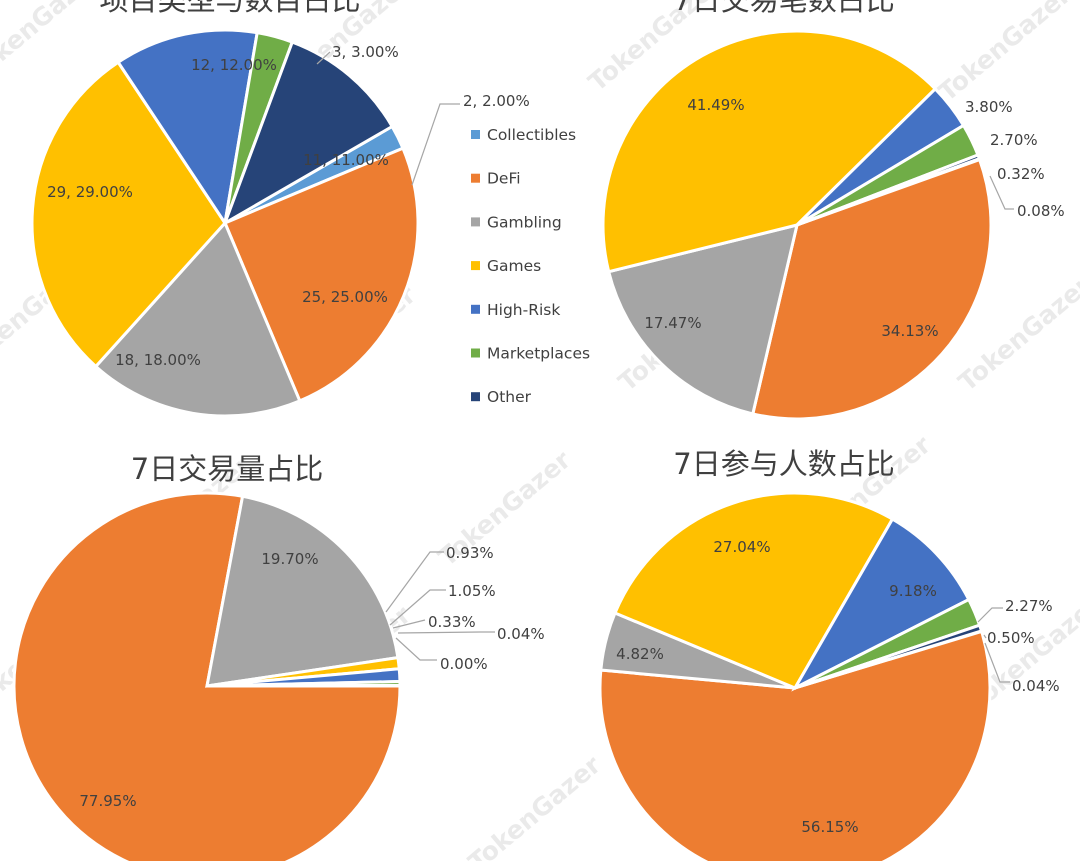  I want to click on chart-title: 7日交易量占比, so click(227, 469).